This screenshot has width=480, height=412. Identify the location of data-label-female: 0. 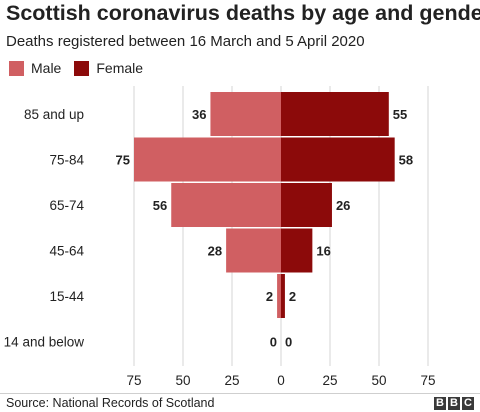
(288, 342).